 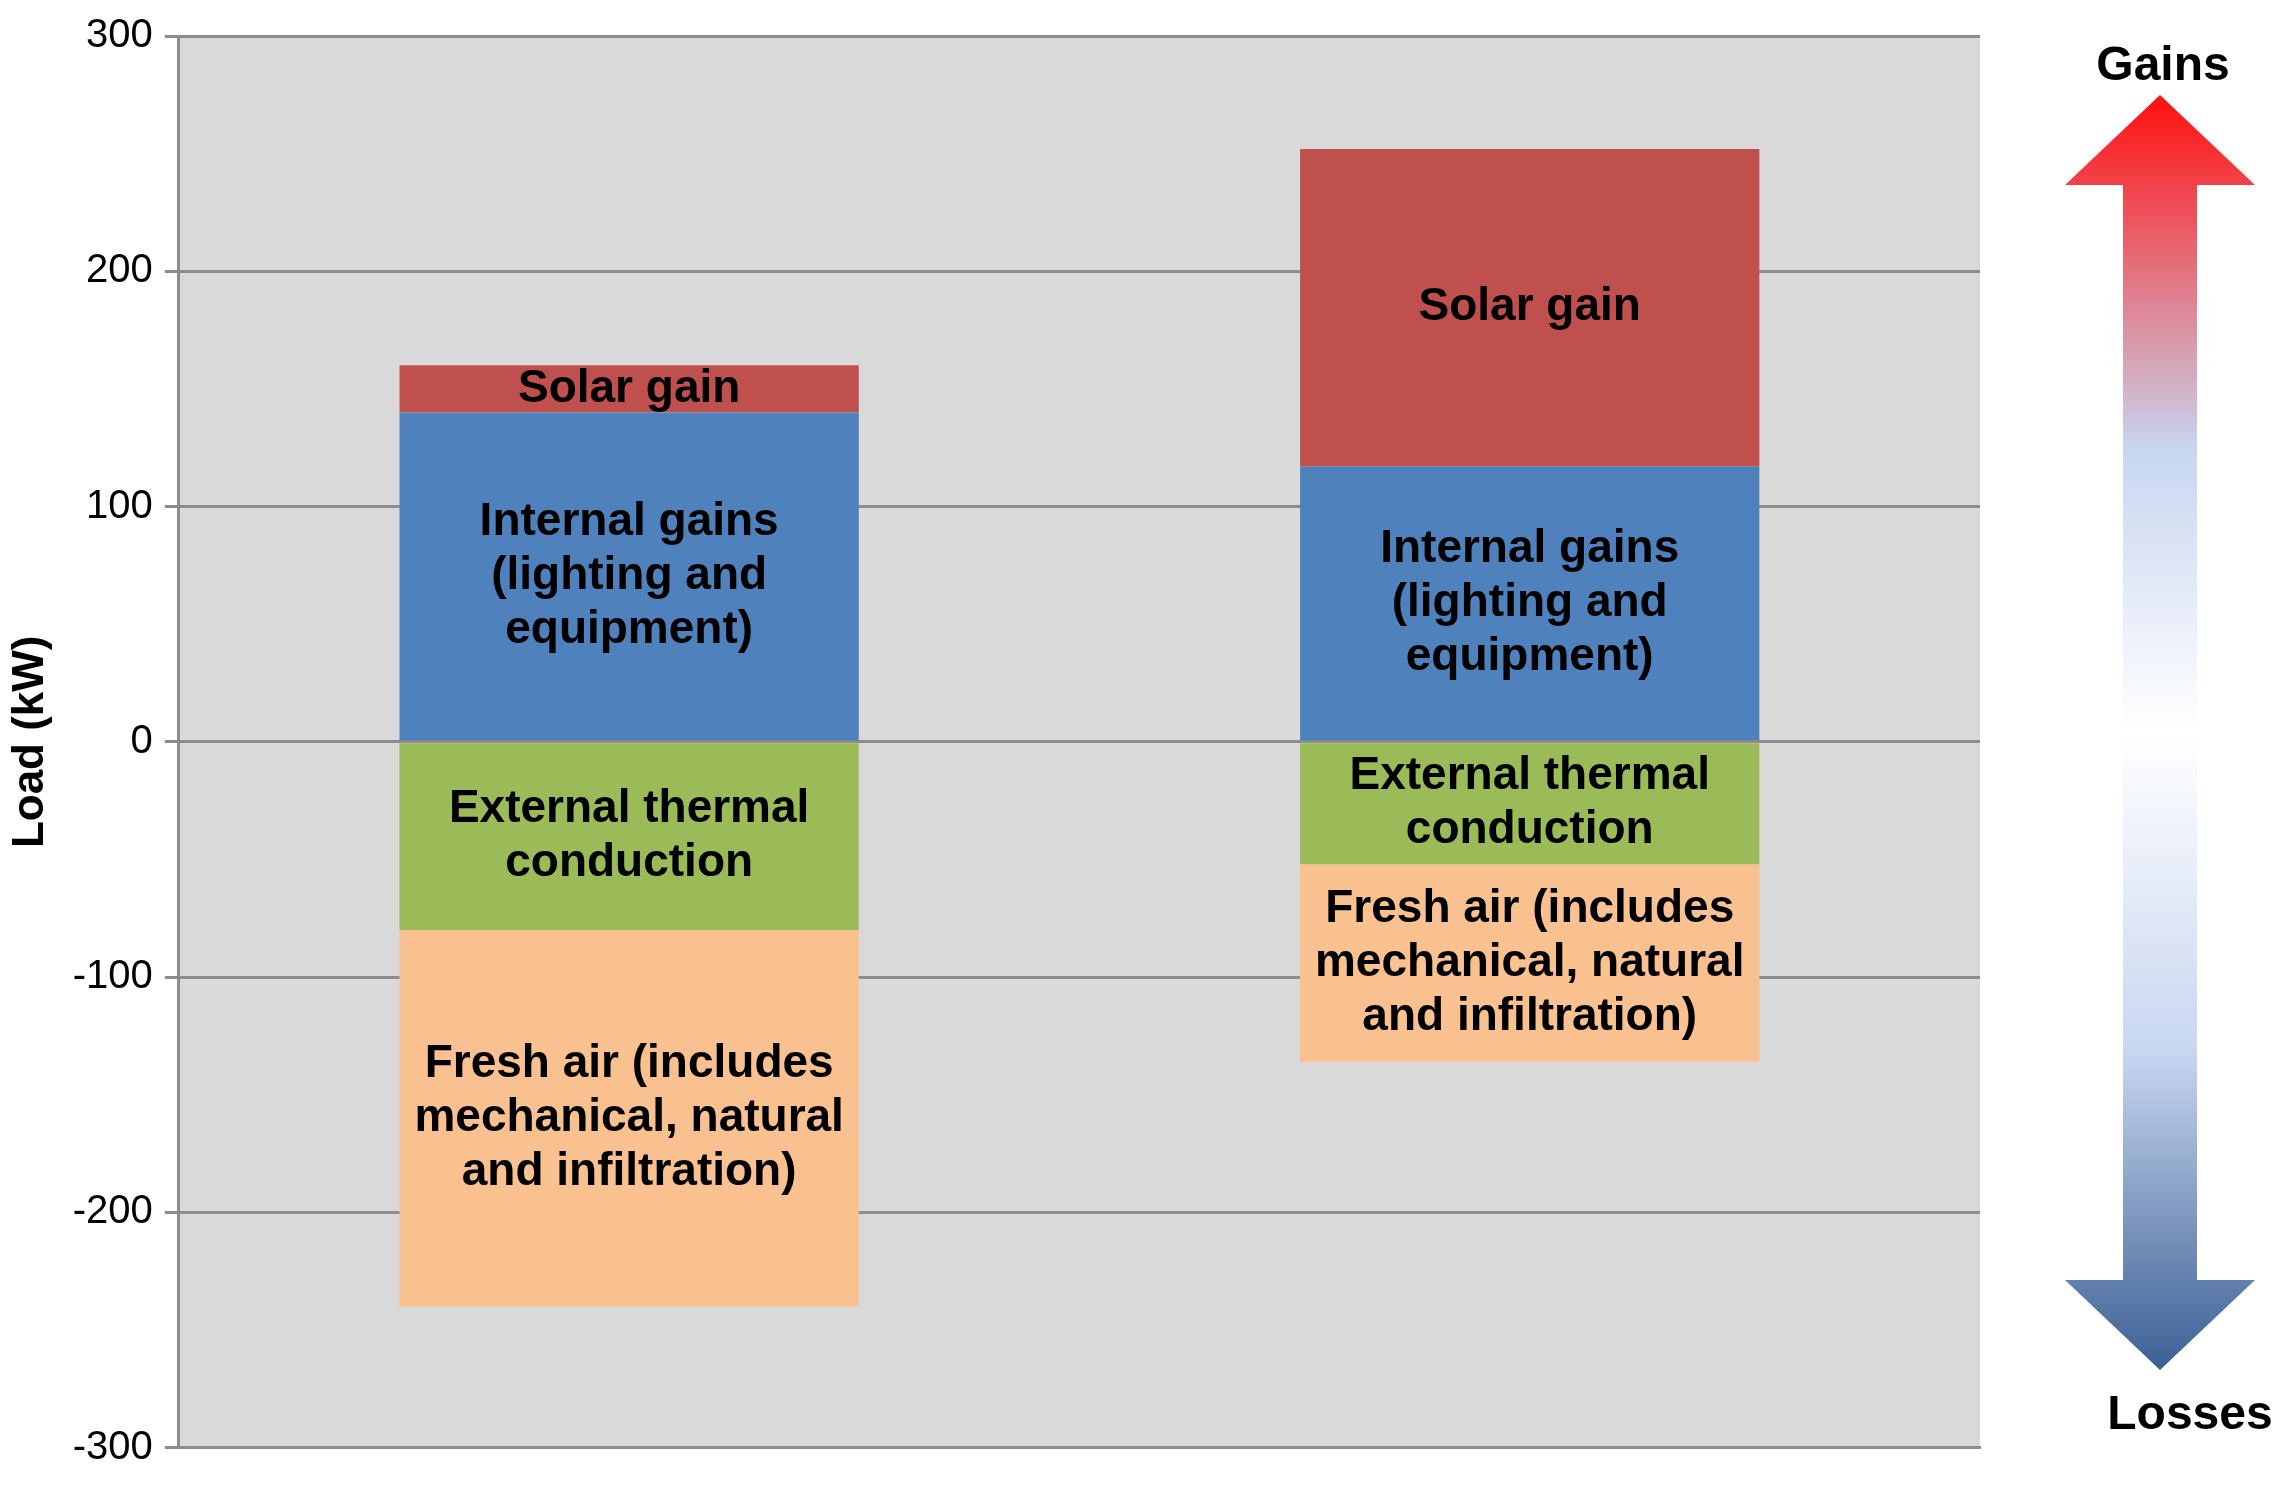 What do you see at coordinates (27, 742) in the screenshot?
I see `y-axis-title: Load (kW)` at bounding box center [27, 742].